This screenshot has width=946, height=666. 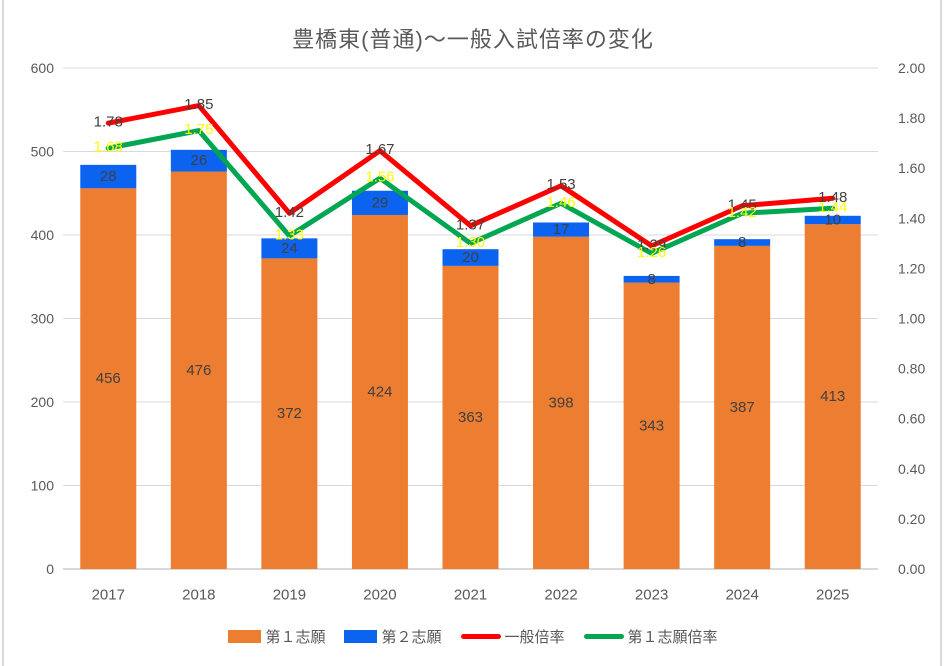 I want to click on second-choice-swatch-icon, so click(x=361, y=636).